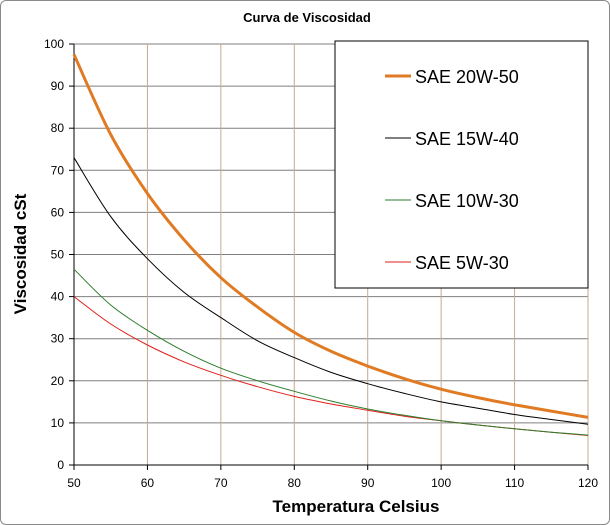 The width and height of the screenshot is (610, 525). Describe the element at coordinates (58, 128) in the screenshot. I see `y-tick-label: 80` at that location.